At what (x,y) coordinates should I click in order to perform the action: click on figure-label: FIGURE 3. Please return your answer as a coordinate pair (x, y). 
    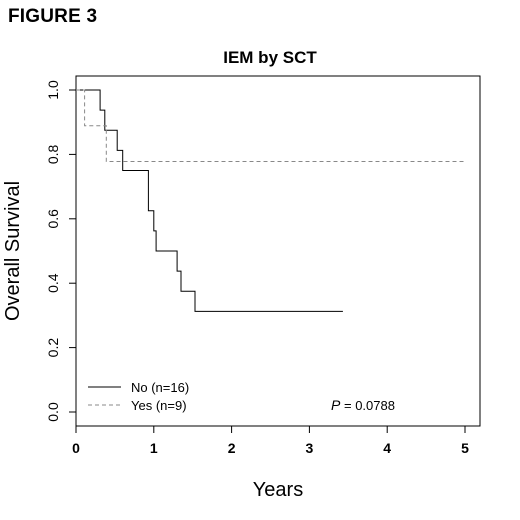
    Looking at the image, I should click on (53, 16).